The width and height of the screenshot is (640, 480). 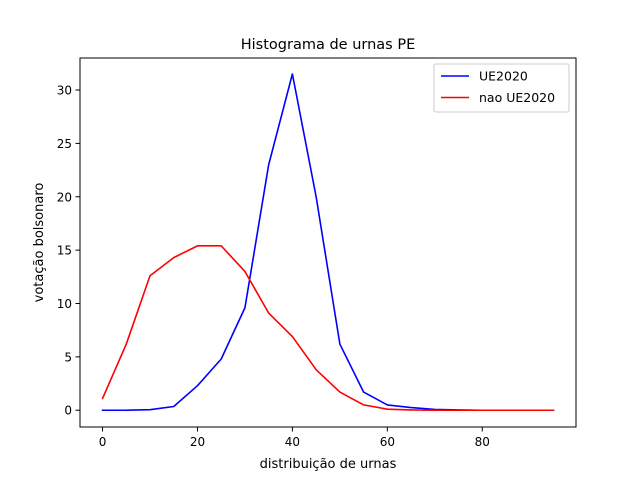 What do you see at coordinates (328, 464) in the screenshot?
I see `x-axis-label: distribuição de urnas` at bounding box center [328, 464].